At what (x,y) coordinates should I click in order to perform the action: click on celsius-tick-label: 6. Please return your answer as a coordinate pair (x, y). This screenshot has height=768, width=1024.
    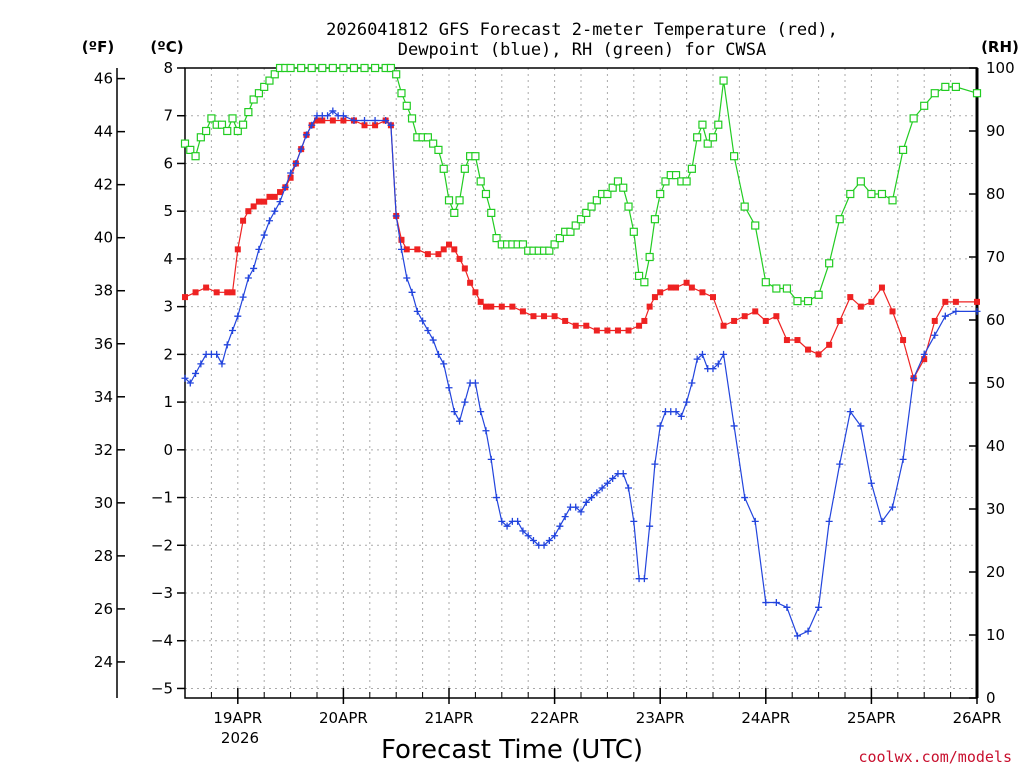
    Looking at the image, I should click on (168, 163).